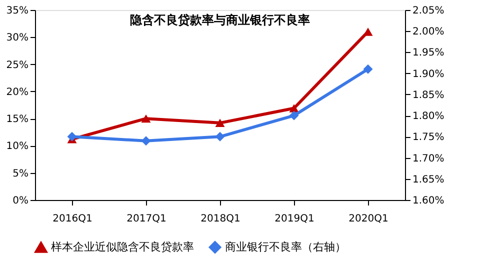 This screenshot has width=485, height=271. Describe the element at coordinates (17, 11) in the screenshot. I see `y-tick-label: 35%` at that location.